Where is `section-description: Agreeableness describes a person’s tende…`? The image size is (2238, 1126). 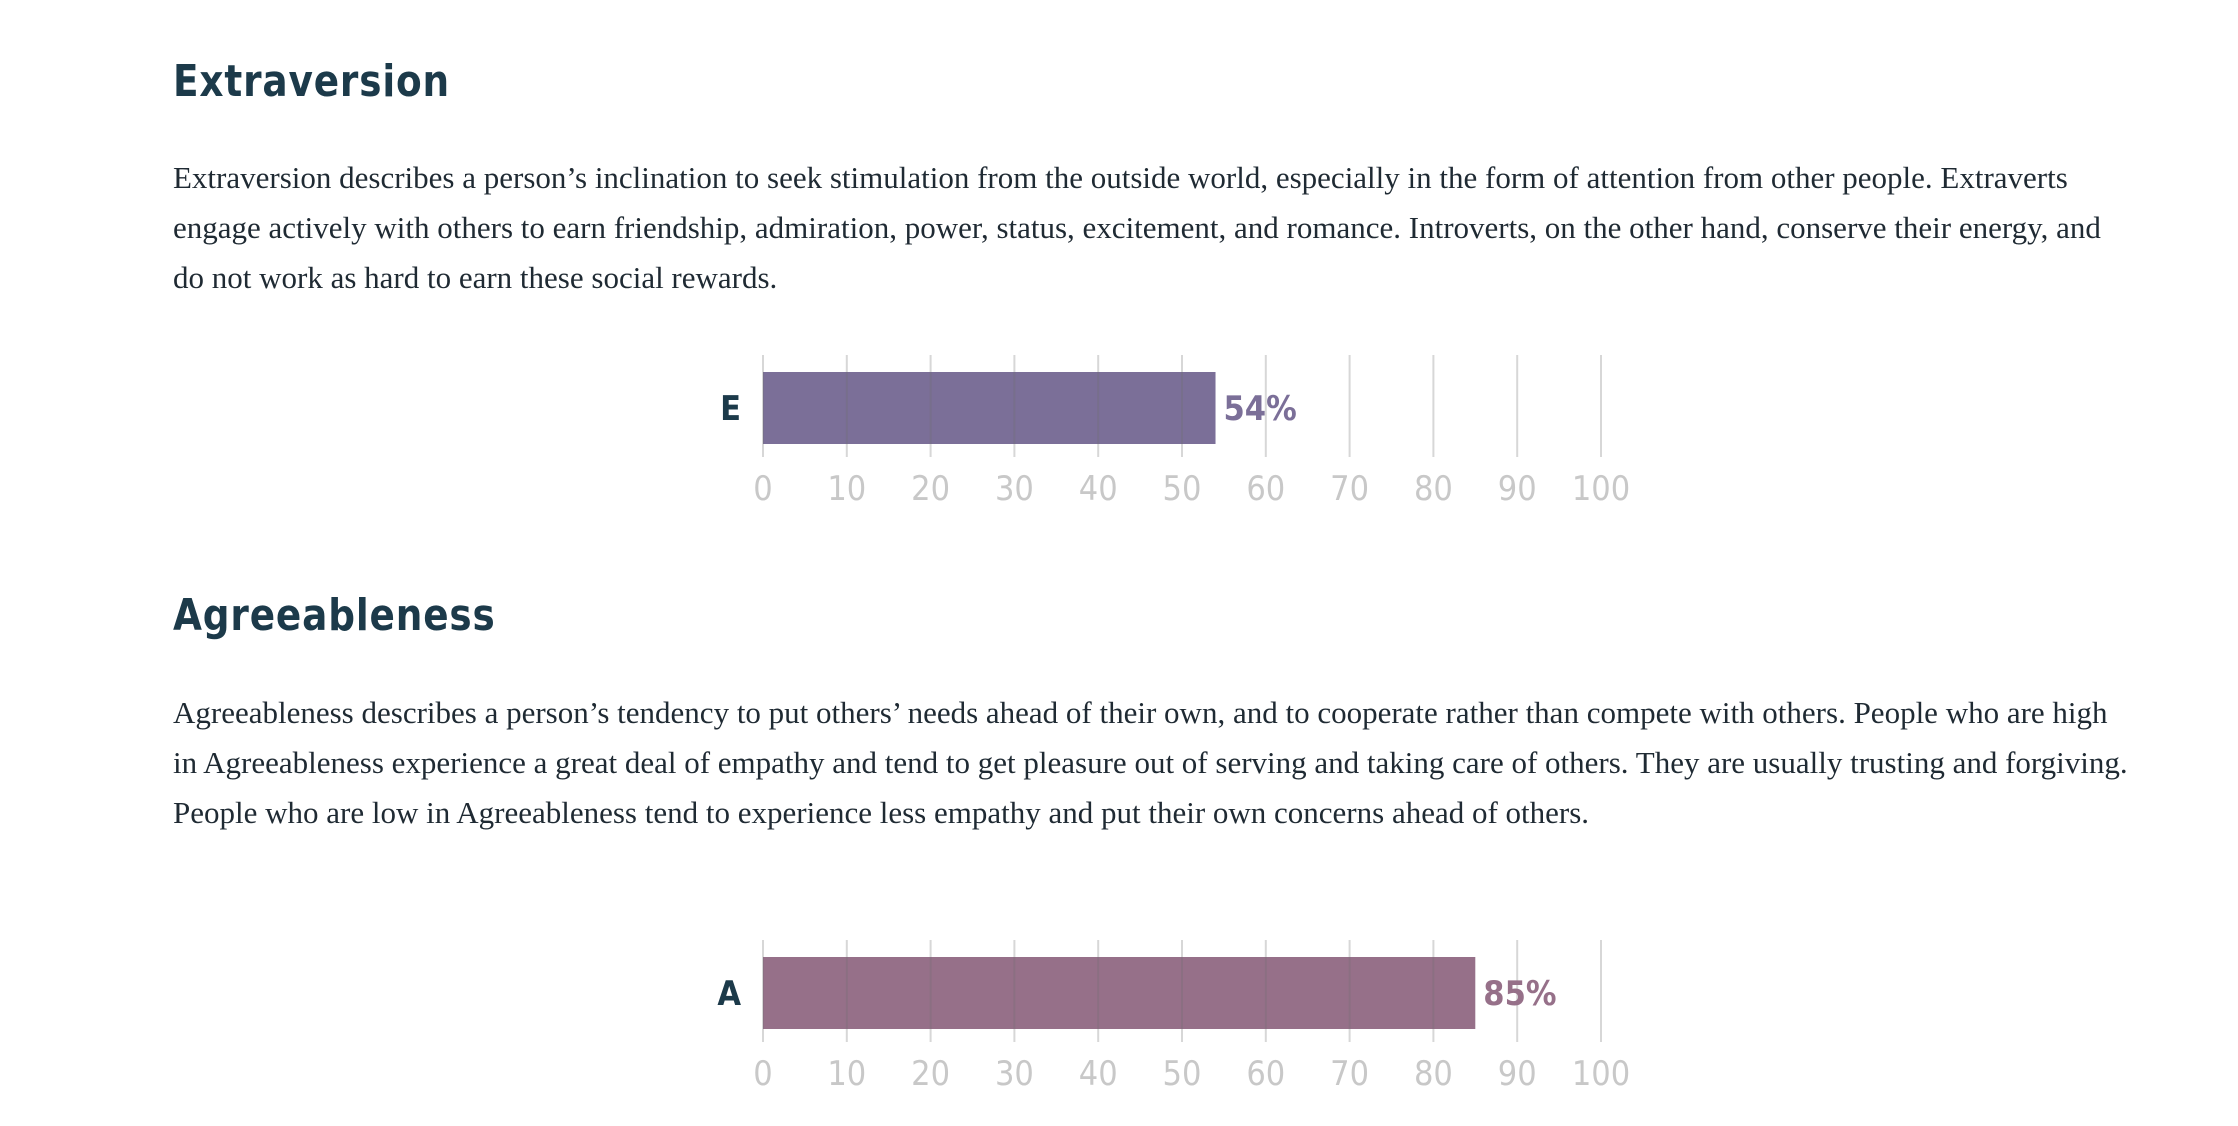
section-description: Agreeableness describes a person’s tende… is located at coordinates (1150, 762).